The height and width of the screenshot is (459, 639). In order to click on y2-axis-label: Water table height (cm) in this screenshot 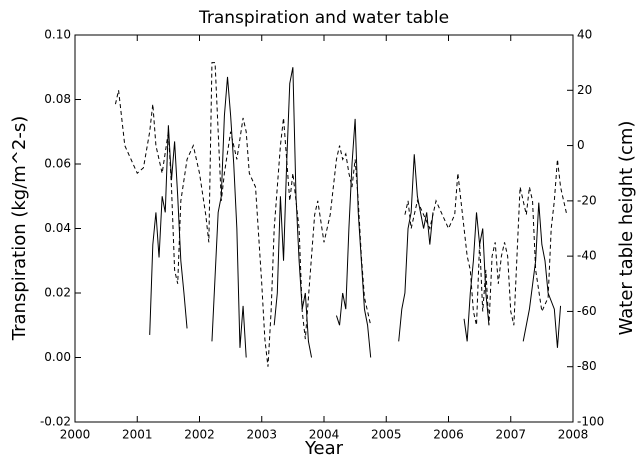, I will do `click(626, 228)`.